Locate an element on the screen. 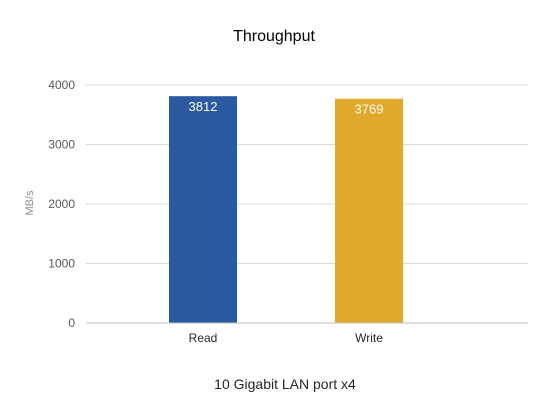  x-axis-label: 10 Gigabit LAN port x4 is located at coordinates (285, 384).